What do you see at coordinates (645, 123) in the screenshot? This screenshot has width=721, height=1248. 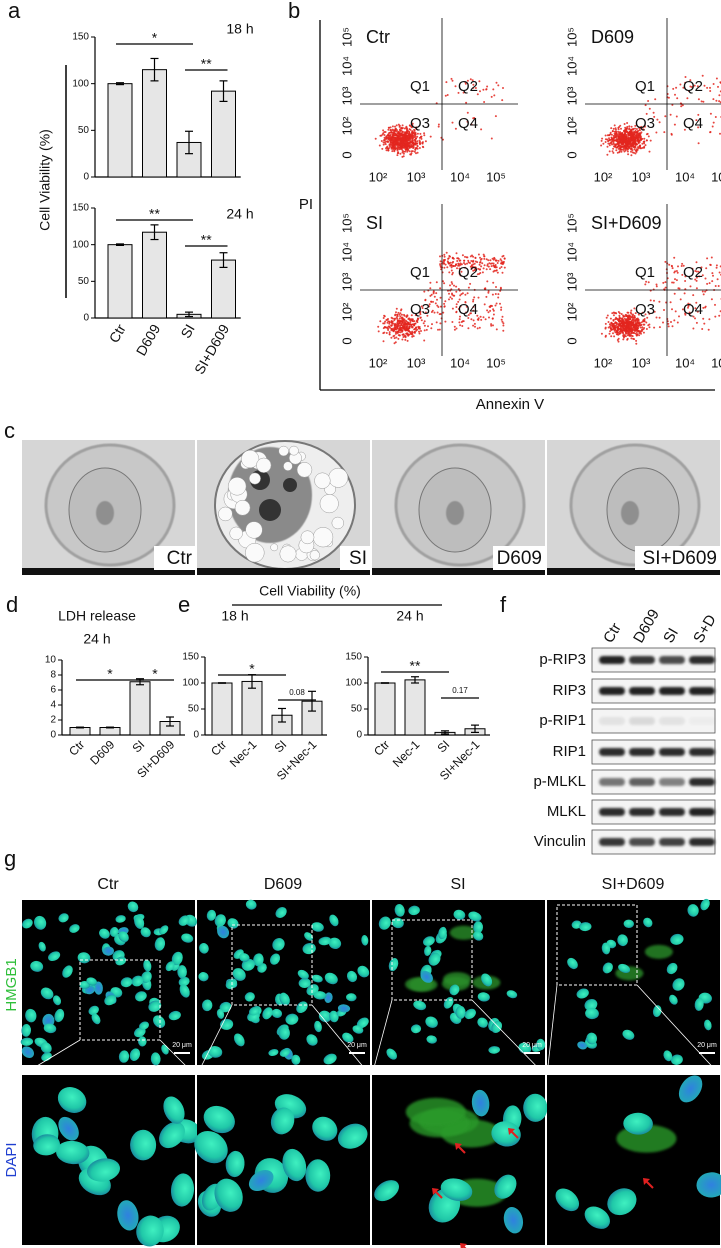 I see `quadrant-label: Q3` at bounding box center [645, 123].